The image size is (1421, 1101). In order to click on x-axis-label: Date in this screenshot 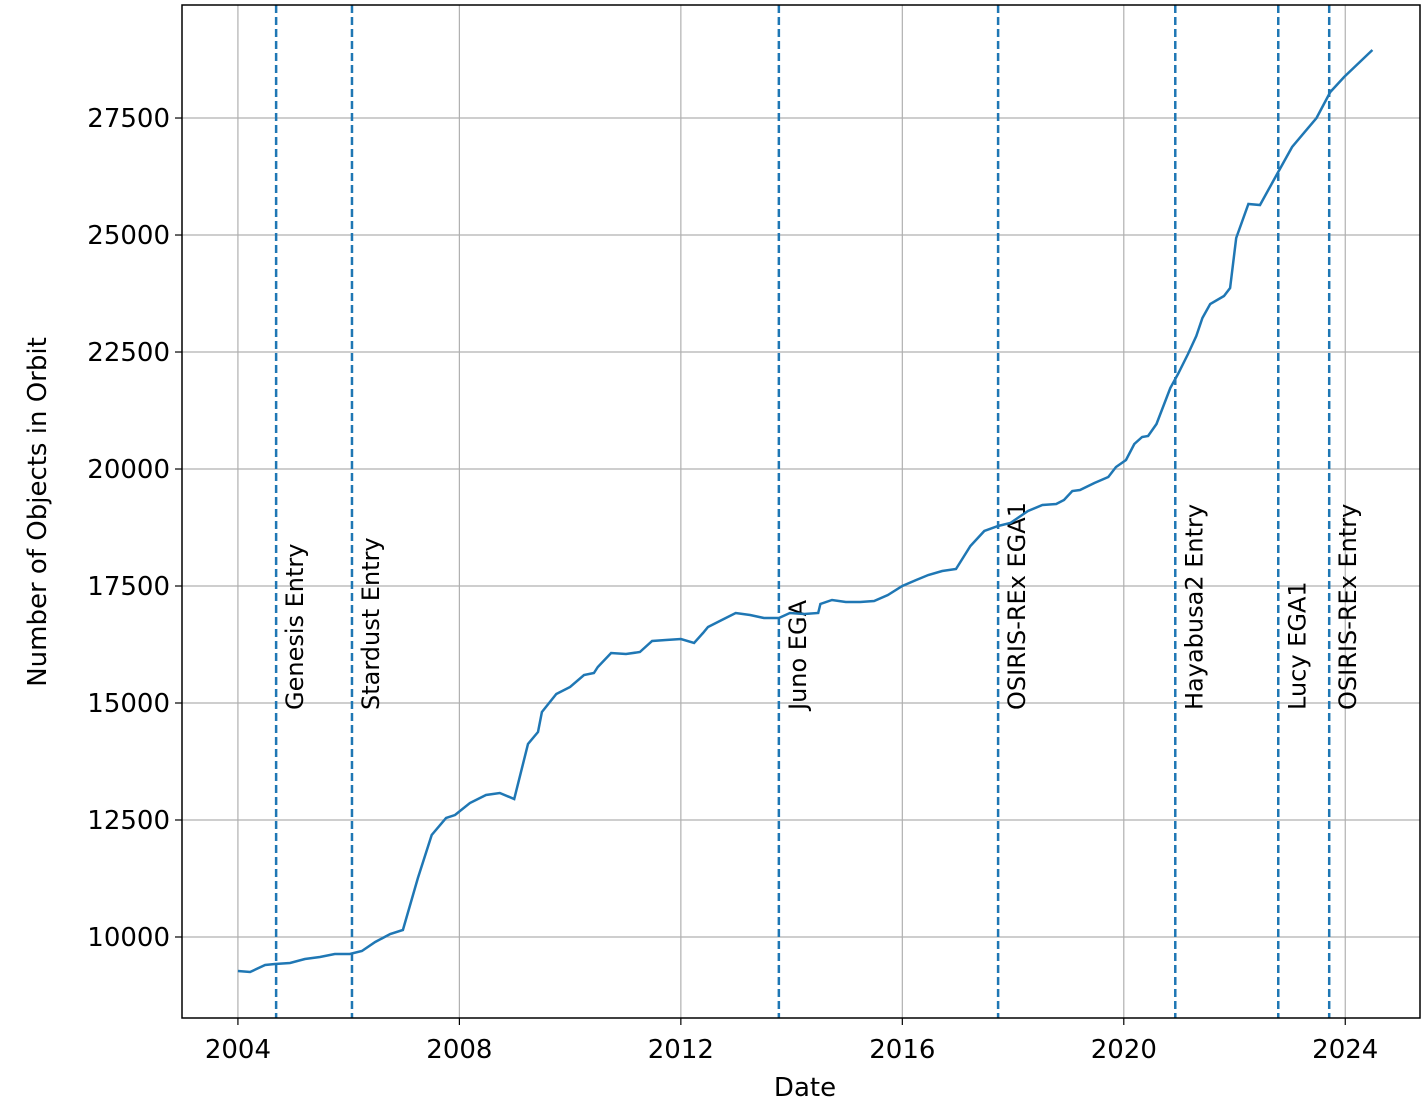, I will do `click(805, 1087)`.